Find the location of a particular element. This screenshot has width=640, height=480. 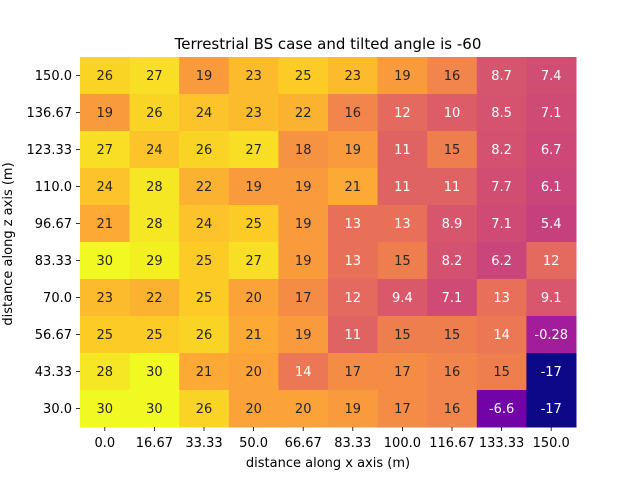

y-tick-label: 70.0 is located at coordinates (57, 298).